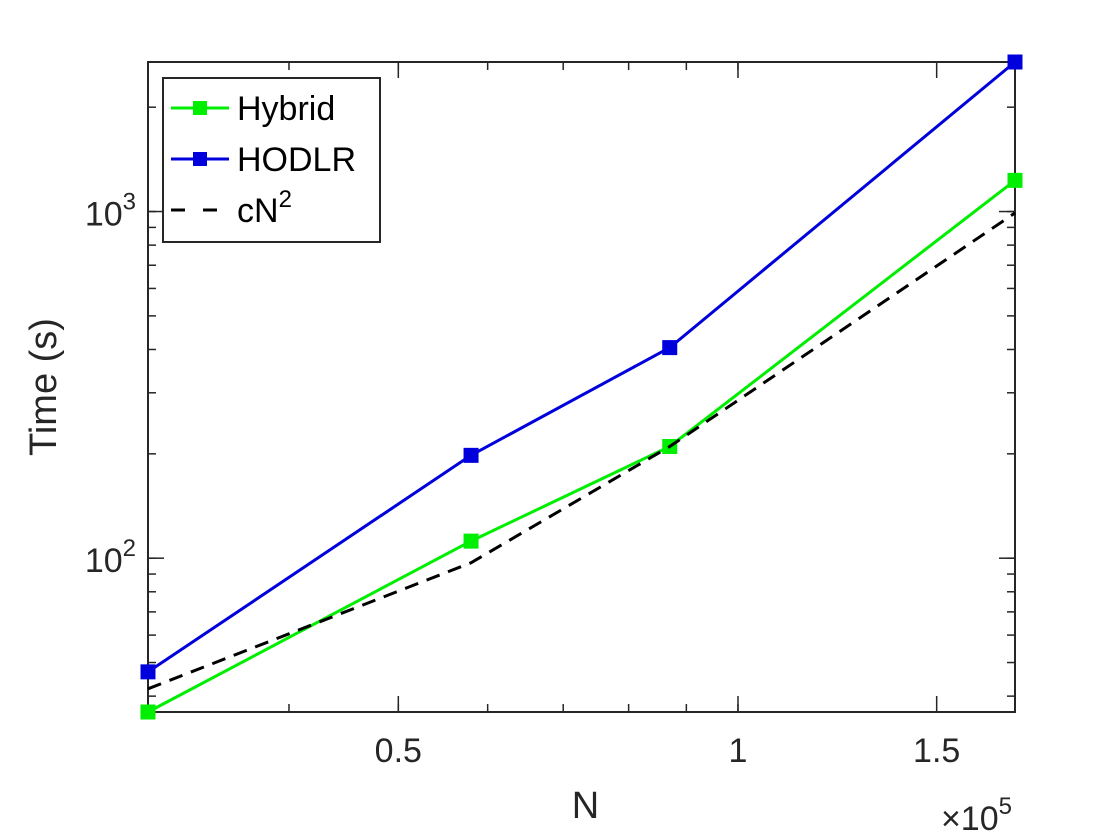 This screenshot has width=1120, height=840. Describe the element at coordinates (738, 751) in the screenshot. I see `x-tick-label: 1` at that location.